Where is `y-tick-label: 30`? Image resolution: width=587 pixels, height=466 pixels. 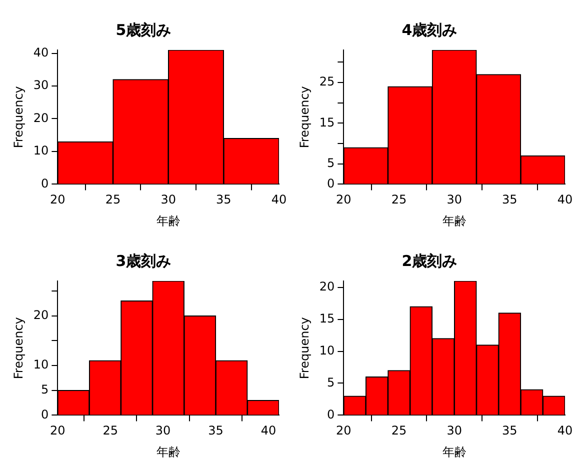
y-tick-label: 30 is located at coordinates (41, 85).